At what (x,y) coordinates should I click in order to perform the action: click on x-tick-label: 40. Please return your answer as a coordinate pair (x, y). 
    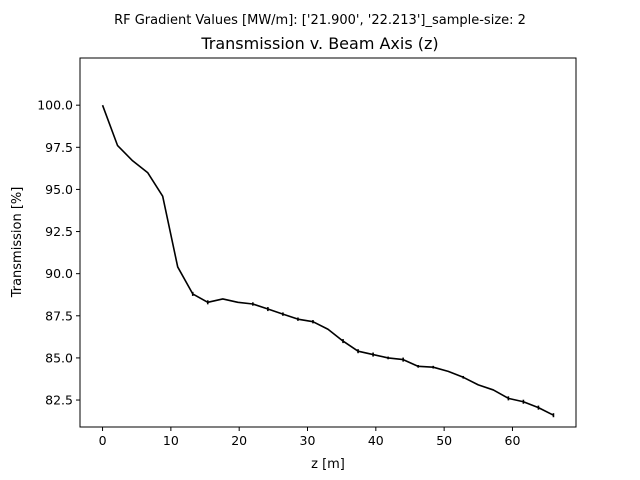
    Looking at the image, I should click on (376, 440).